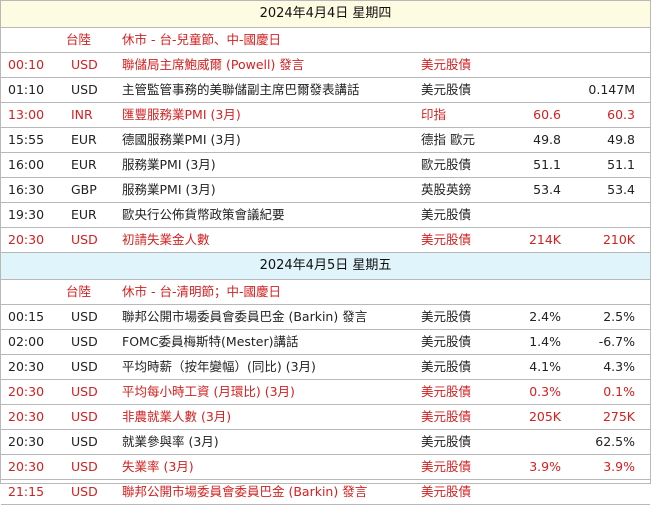  I want to click on event-forecast: 53.4, so click(621, 189).